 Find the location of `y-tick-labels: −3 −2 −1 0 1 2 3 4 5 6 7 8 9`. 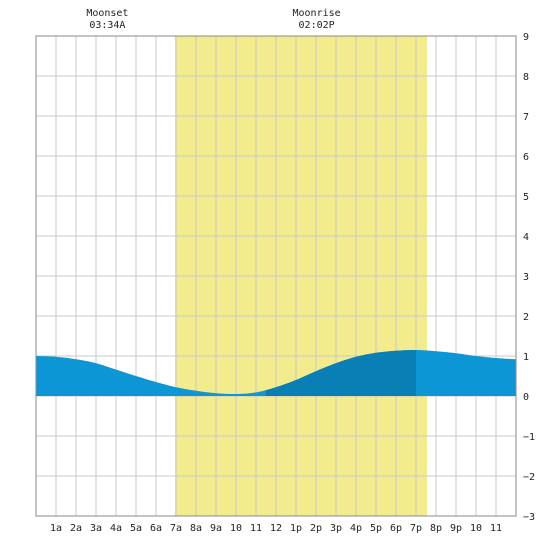

y-tick-labels: −3 −2 −1 0 1 2 3 4 5 6 7 8 9 is located at coordinates (529, 277).